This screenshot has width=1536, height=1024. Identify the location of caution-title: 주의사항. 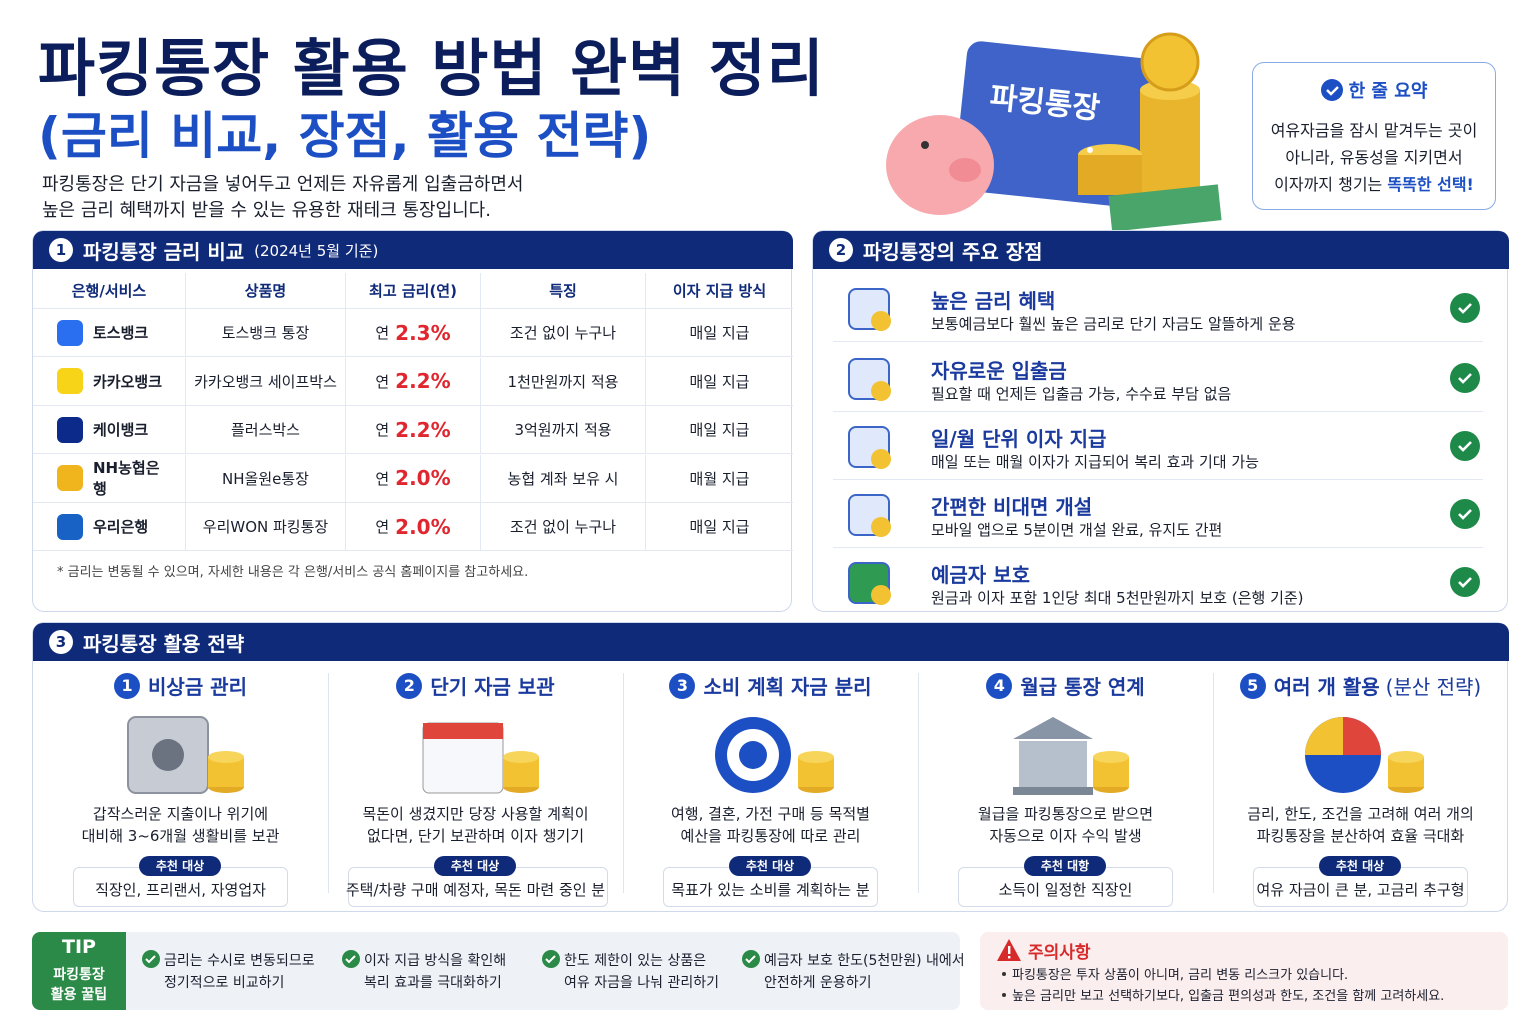
(1059, 953).